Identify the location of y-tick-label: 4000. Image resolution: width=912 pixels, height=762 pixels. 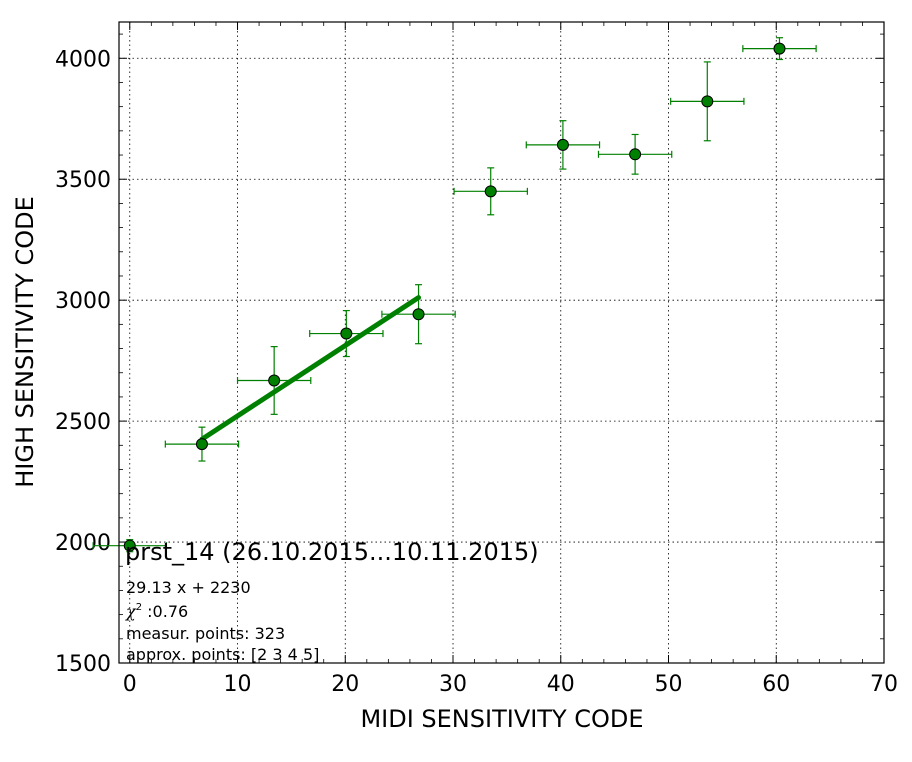
(83, 59).